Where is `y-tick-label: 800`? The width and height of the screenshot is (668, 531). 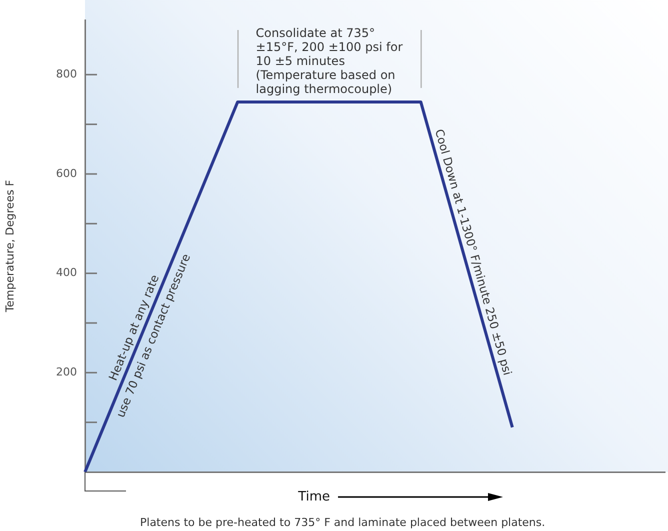 y-tick-label: 800 is located at coordinates (66, 73).